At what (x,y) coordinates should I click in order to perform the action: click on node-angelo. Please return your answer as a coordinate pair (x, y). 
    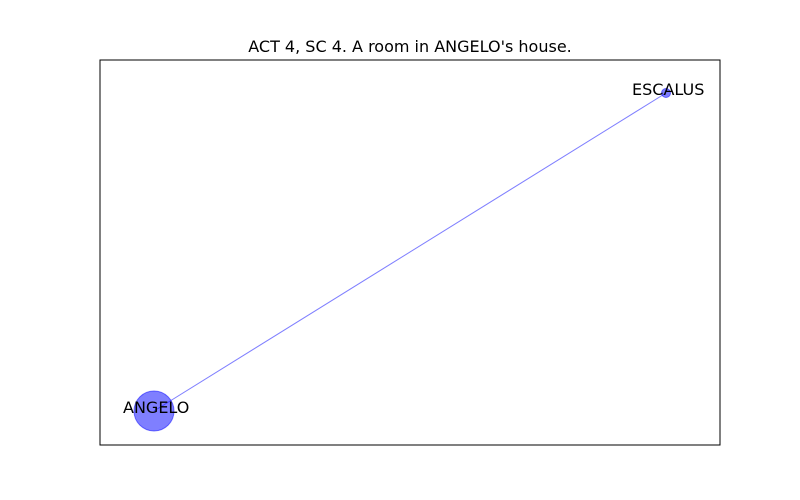
    Looking at the image, I should click on (154, 411).